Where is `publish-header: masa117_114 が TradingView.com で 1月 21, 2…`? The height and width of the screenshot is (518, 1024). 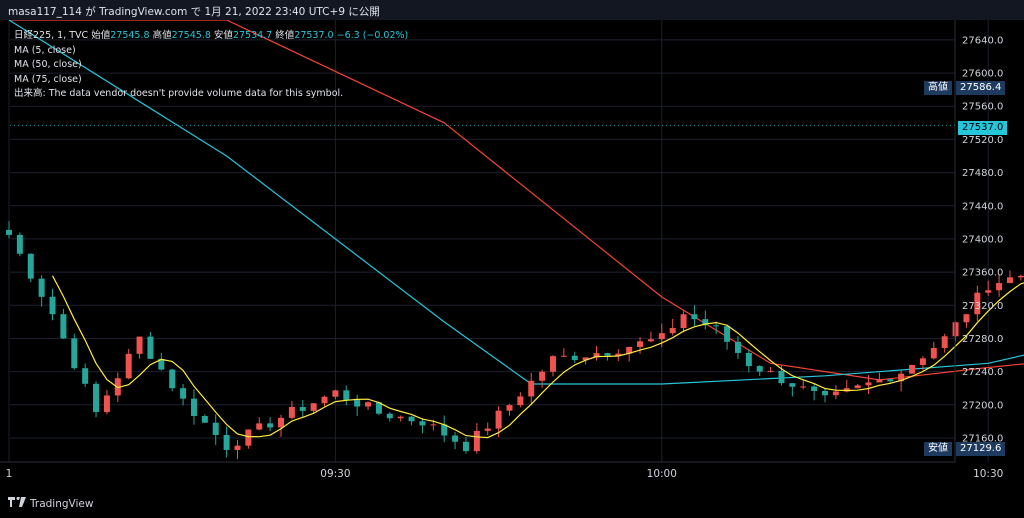
publish-header: masa117_114 が TradingView.com で 1月 21, 2… is located at coordinates (512, 10).